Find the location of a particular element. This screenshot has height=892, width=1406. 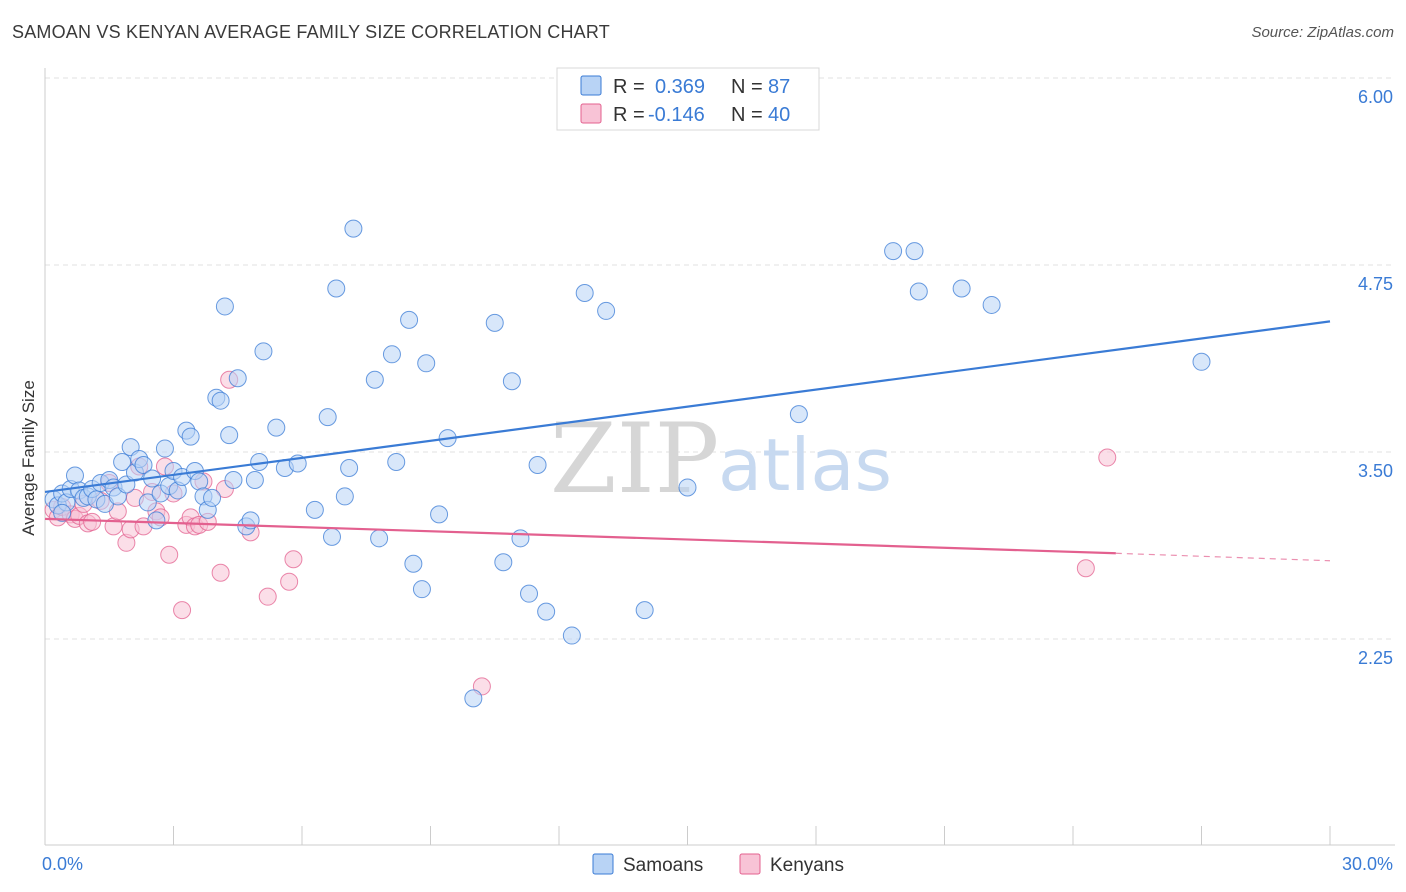

kenyans-r-value: -0.146 is located at coordinates (676, 115).